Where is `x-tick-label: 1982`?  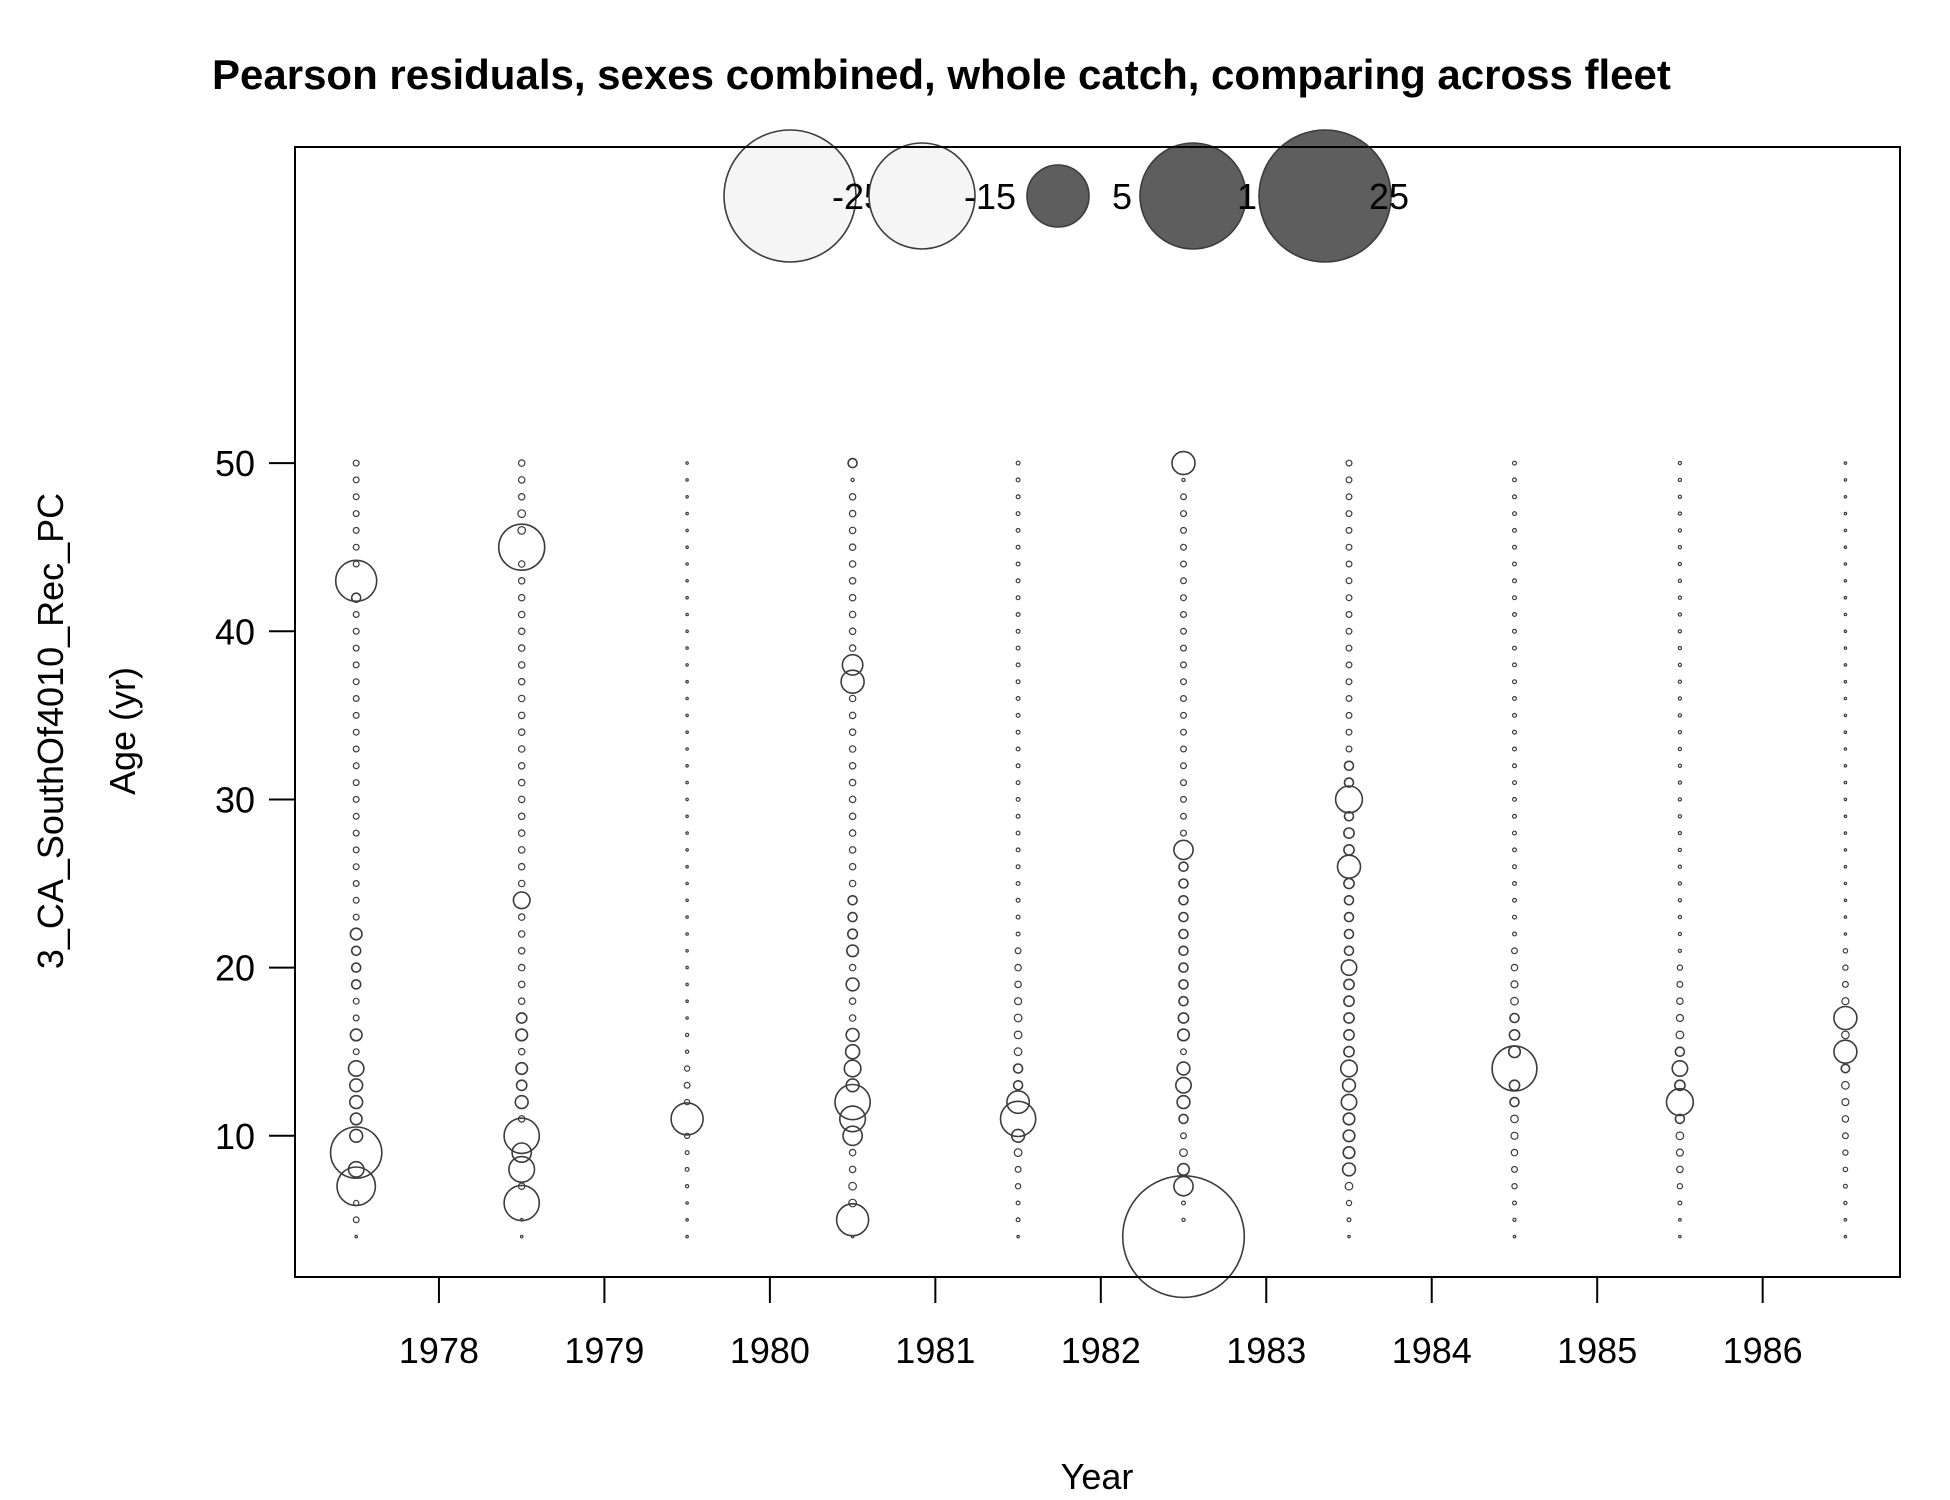 x-tick-label: 1982 is located at coordinates (1101, 1350).